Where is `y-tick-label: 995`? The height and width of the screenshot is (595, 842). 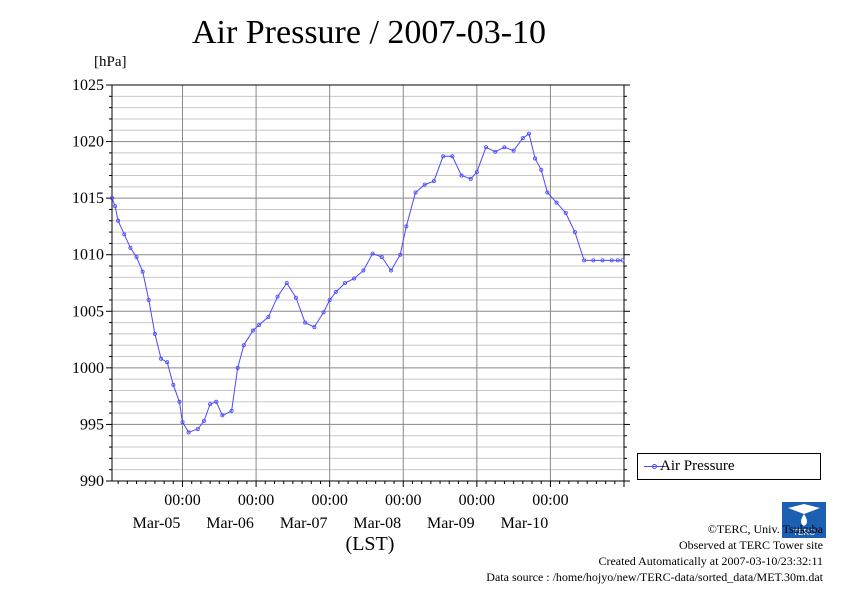
y-tick-label: 995 is located at coordinates (92, 424).